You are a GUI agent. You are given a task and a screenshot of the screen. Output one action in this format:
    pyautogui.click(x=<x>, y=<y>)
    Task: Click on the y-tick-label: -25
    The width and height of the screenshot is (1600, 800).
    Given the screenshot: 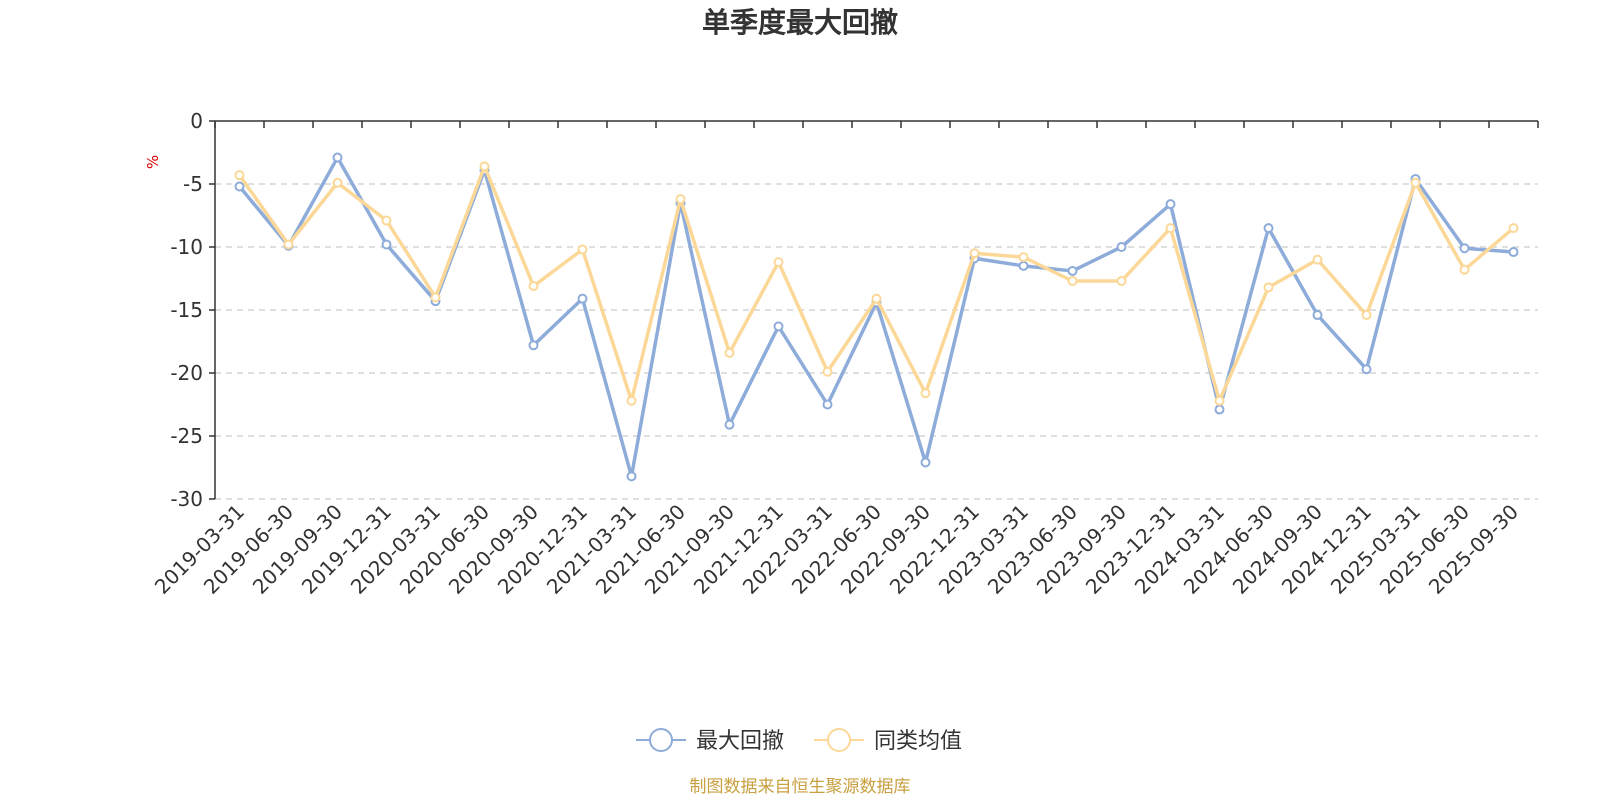 What is the action you would take?
    pyautogui.click(x=186, y=436)
    